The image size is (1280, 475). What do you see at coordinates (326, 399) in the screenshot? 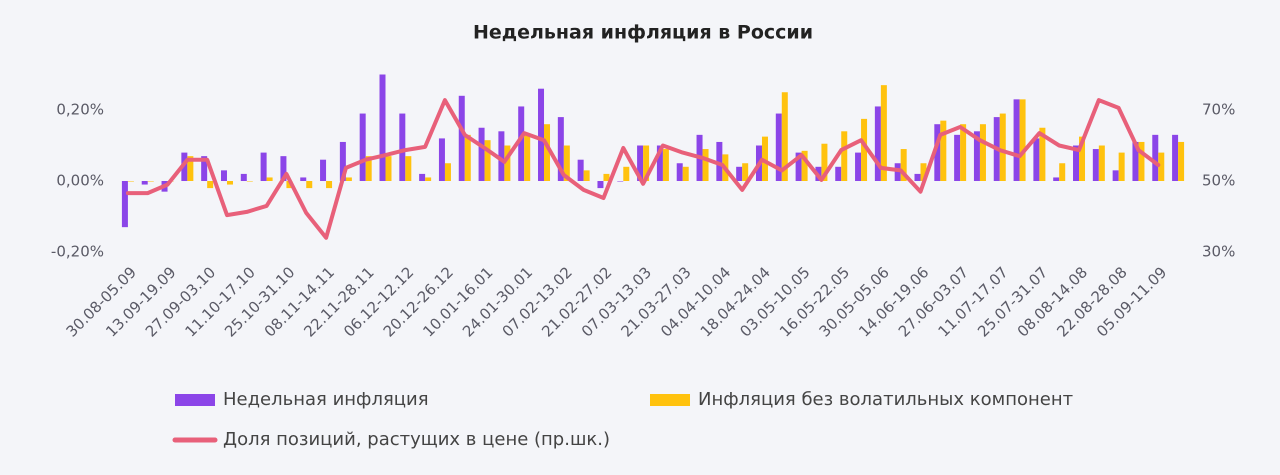
I see `legend-label: Недельная инфляция` at bounding box center [326, 399].